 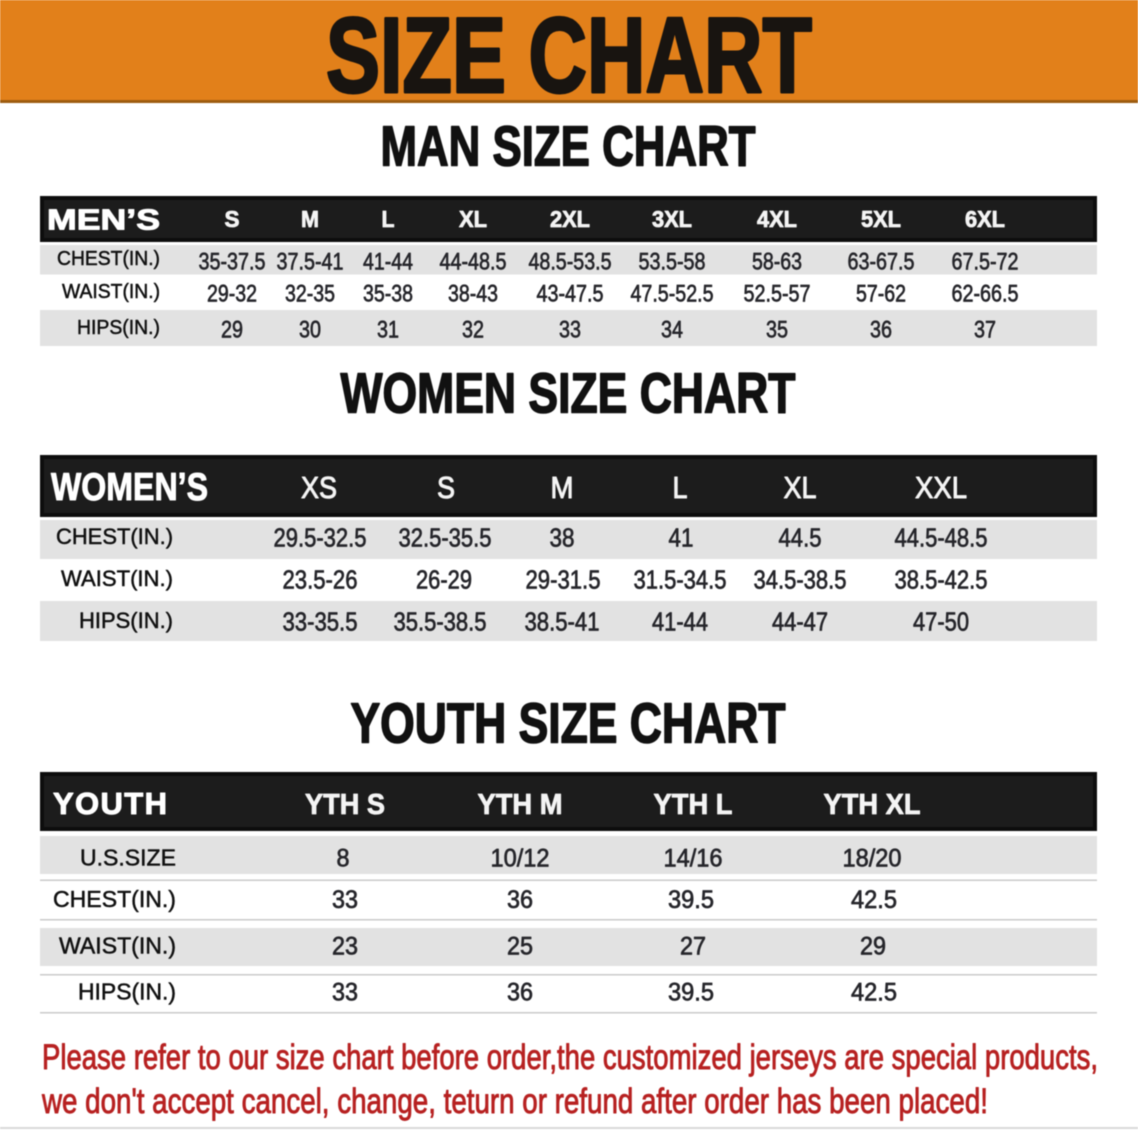 I want to click on svg-text: WOMEN’S, so click(x=129, y=487).